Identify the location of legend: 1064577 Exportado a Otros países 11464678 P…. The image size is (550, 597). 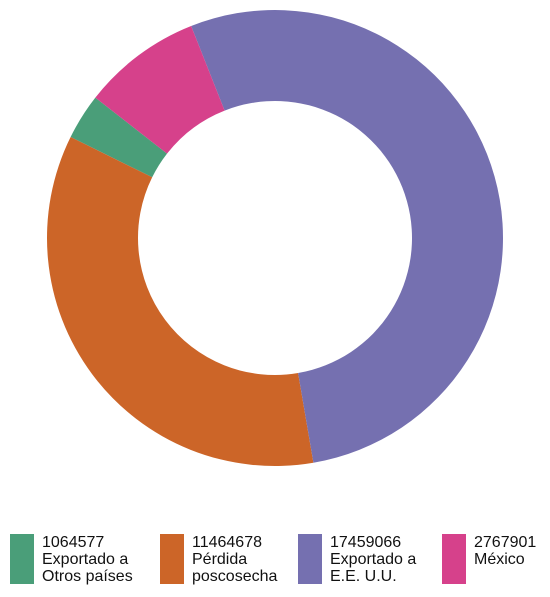
(280, 564).